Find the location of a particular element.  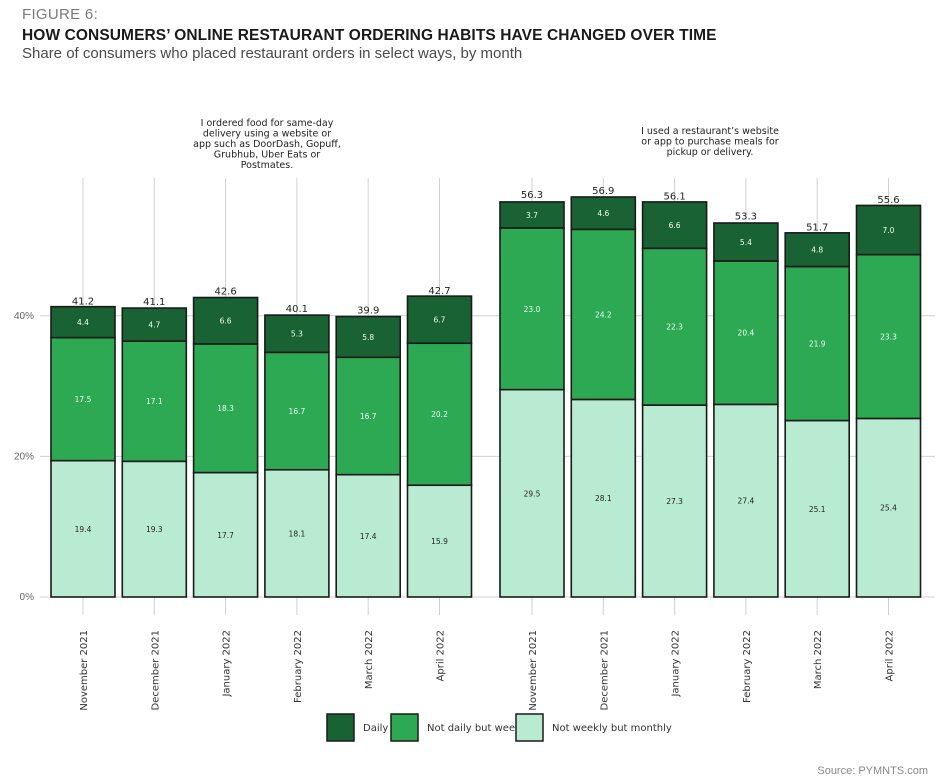

segment-value-label: 7.0 is located at coordinates (889, 230).